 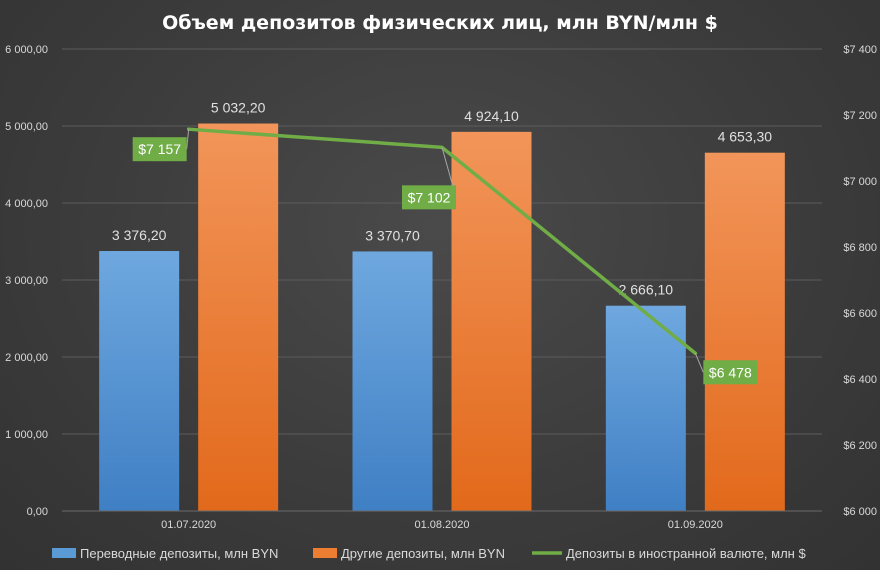 What do you see at coordinates (860, 116) in the screenshot?
I see `y-right-tick-label: $7 200` at bounding box center [860, 116].